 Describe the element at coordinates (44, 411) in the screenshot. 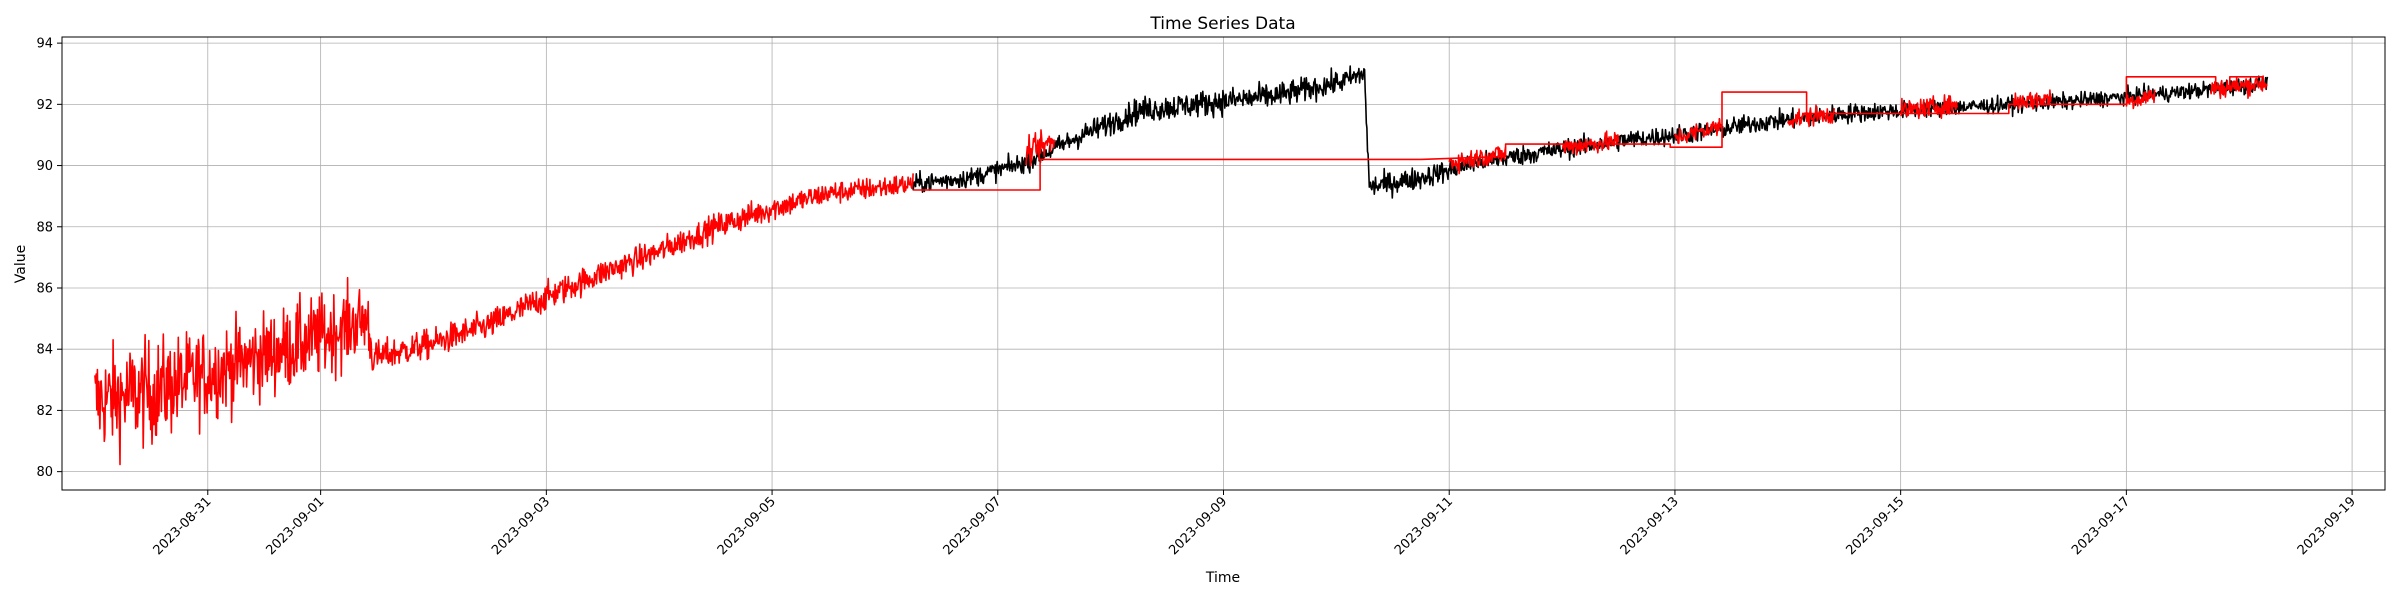

I see `y-tick-label: 82` at that location.